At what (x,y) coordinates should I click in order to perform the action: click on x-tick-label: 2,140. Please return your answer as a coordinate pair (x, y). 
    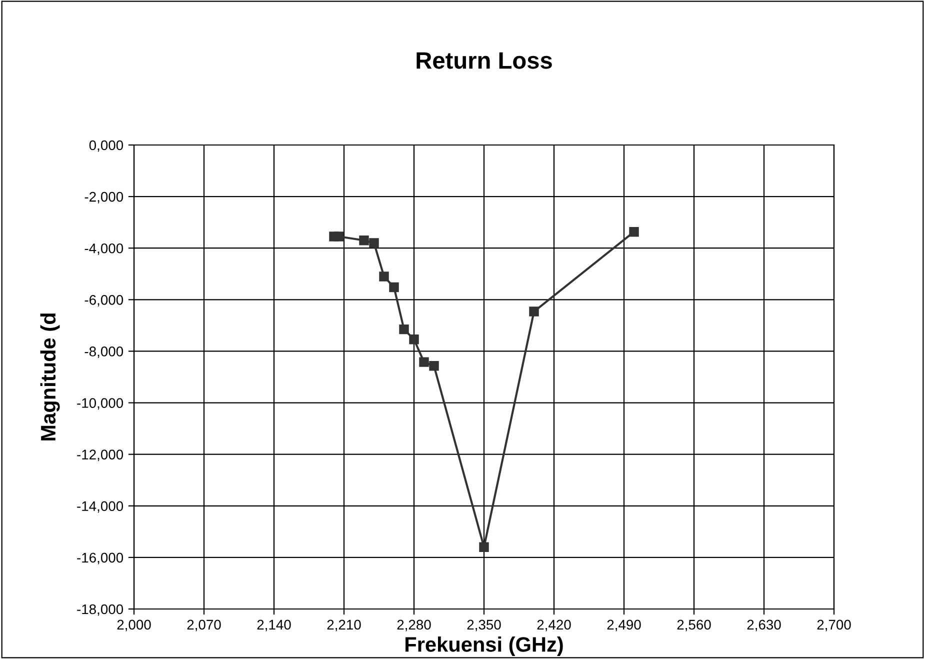
    Looking at the image, I should click on (274, 626).